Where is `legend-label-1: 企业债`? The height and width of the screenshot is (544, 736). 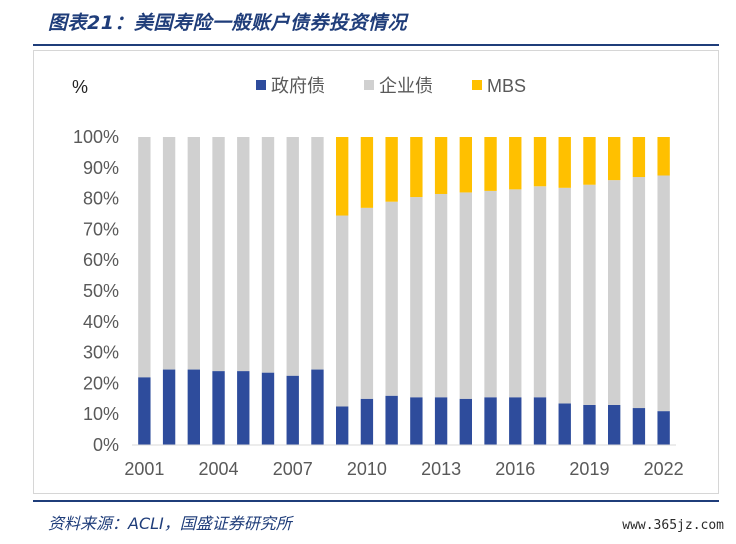
legend-label-1: 企业债 is located at coordinates (406, 86).